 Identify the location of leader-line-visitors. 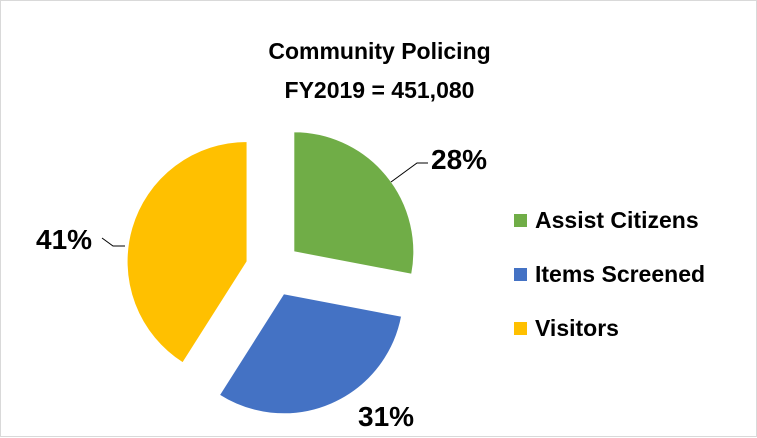
(113, 242).